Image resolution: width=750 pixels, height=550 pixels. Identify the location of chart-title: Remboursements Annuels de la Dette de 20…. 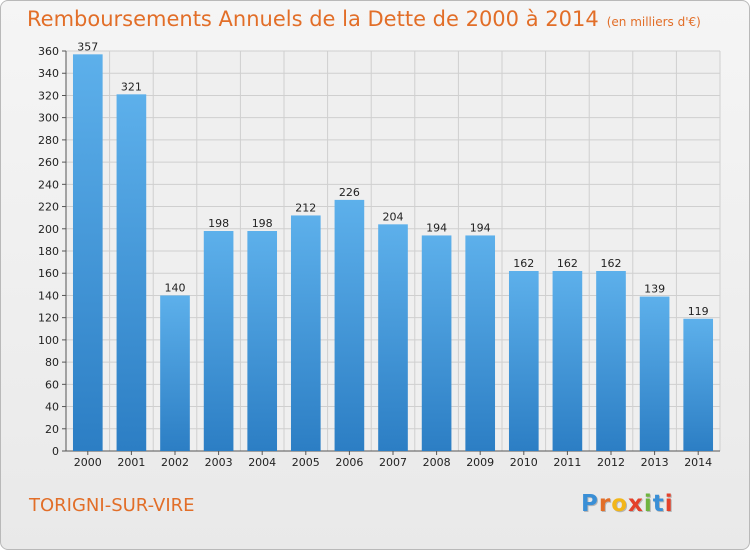
(364, 19).